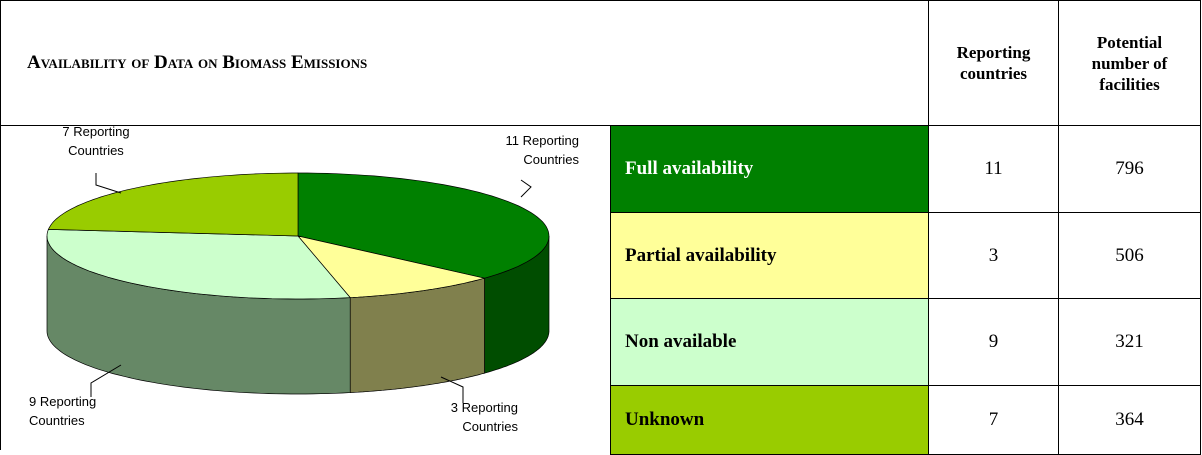 The width and height of the screenshot is (1202, 455). What do you see at coordinates (993, 255) in the screenshot?
I see `reporting-count: 3` at bounding box center [993, 255].